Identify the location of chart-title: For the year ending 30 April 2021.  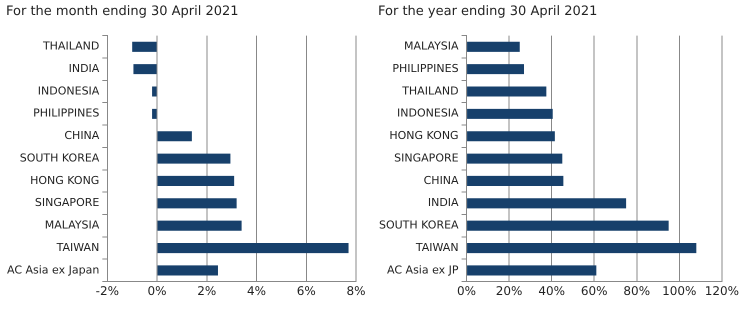
(487, 12).